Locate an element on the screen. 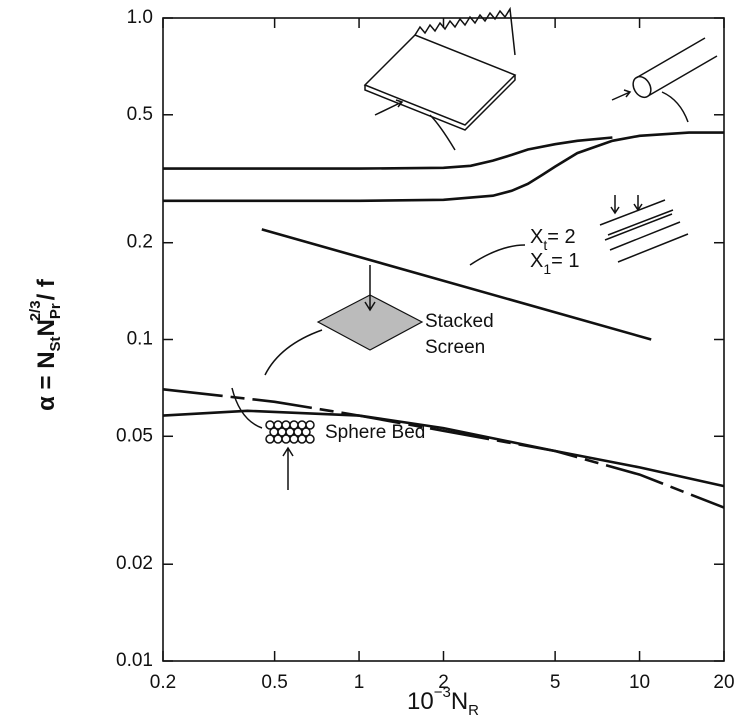 This screenshot has width=743, height=721. x-tick-label: 0.5 is located at coordinates (274, 682).